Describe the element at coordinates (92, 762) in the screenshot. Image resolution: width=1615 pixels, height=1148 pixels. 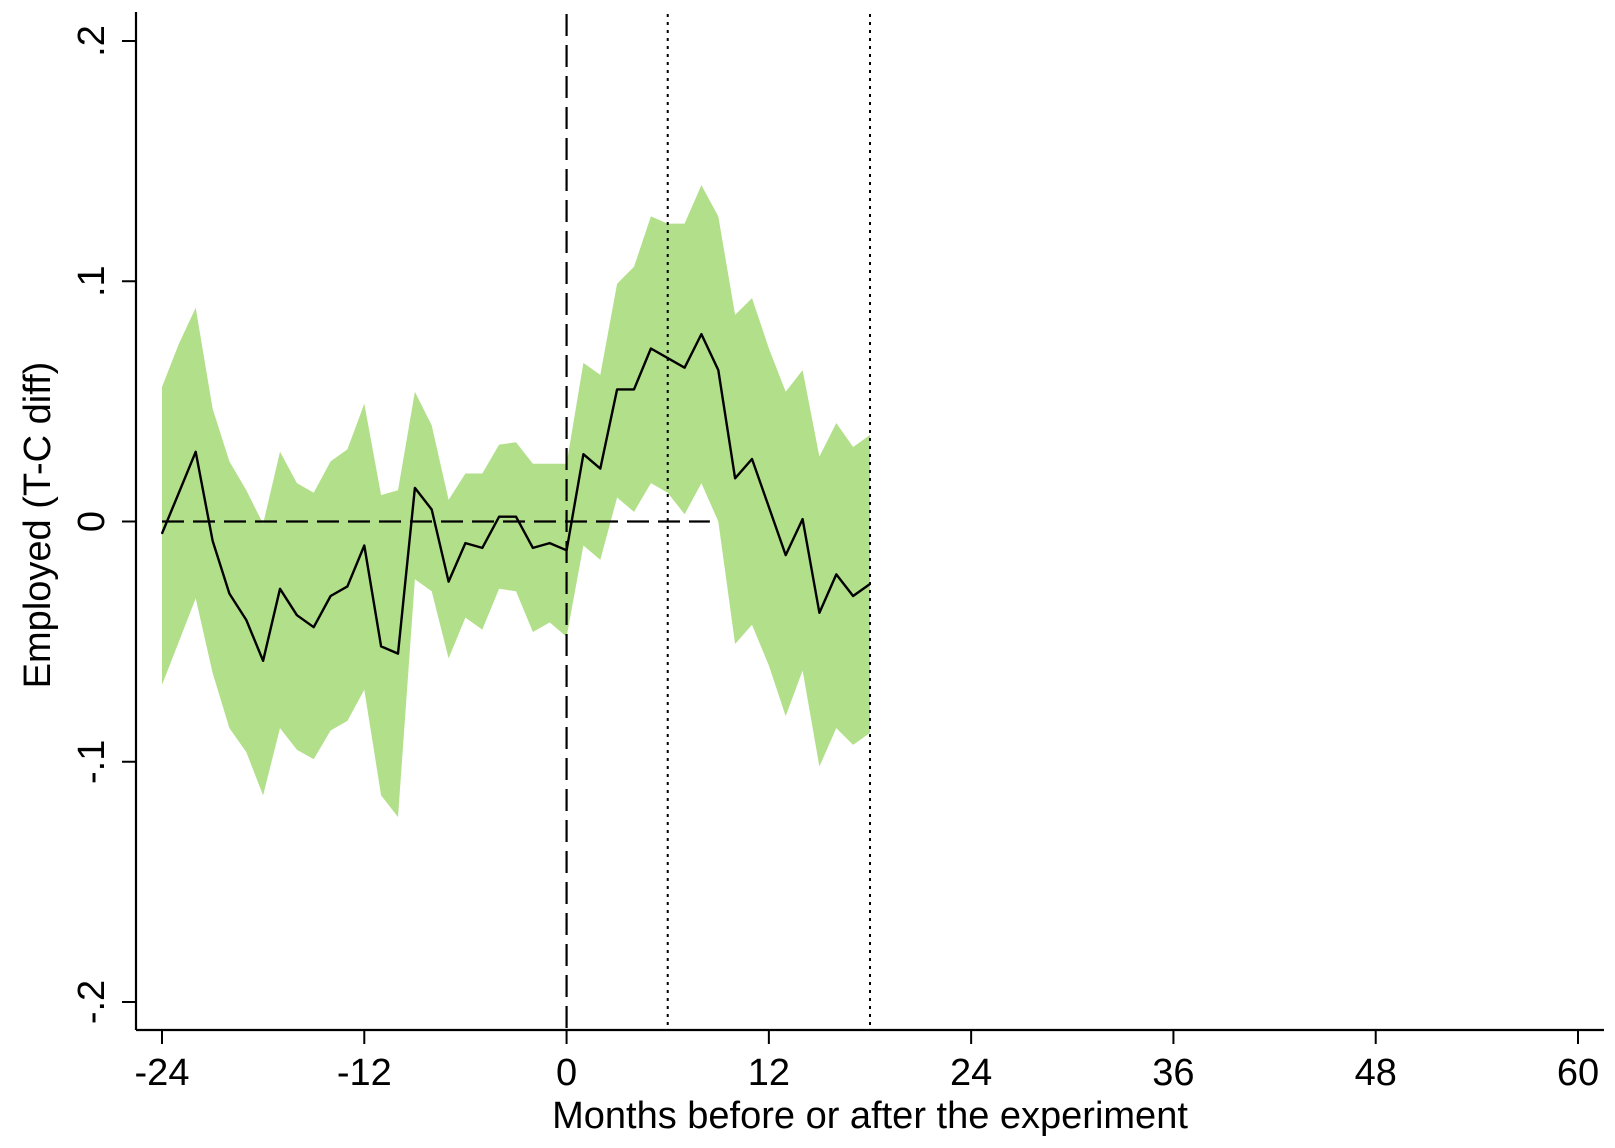
I see `y-tick-label: -.1` at that location.